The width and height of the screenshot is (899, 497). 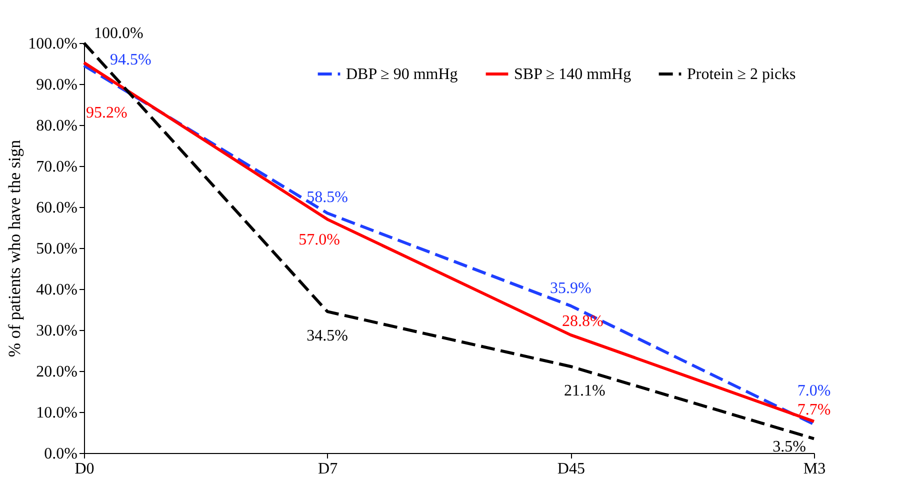 What do you see at coordinates (57, 290) in the screenshot?
I see `y-tick-label: 40.0%` at bounding box center [57, 290].